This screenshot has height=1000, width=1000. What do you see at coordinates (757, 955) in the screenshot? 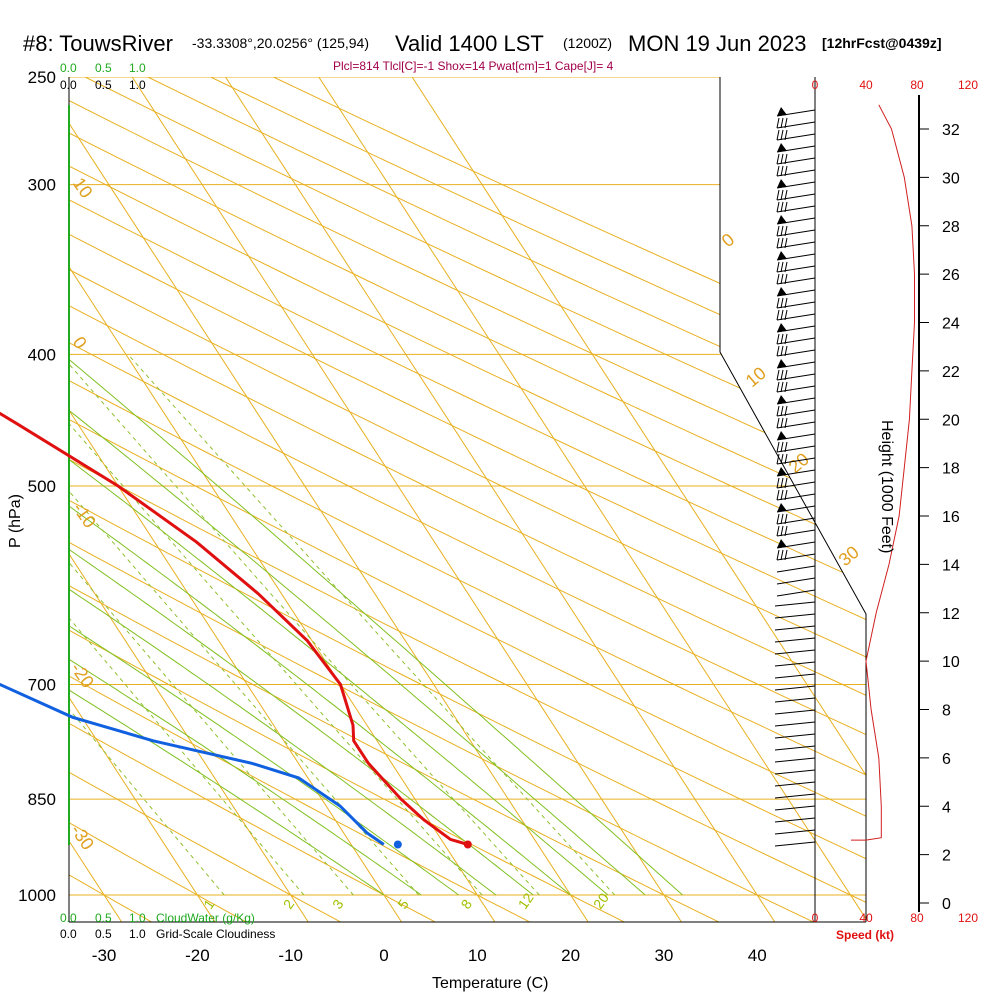
I see `temperature-tick-label: 40` at bounding box center [757, 955].